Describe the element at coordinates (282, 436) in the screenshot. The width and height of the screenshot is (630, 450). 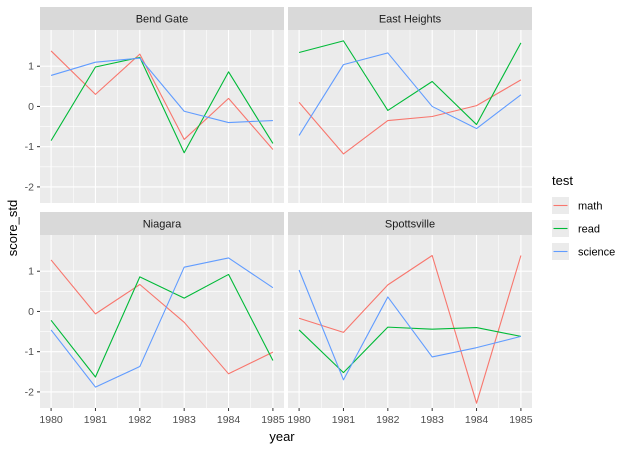
I see `x-axis-title: year` at that location.